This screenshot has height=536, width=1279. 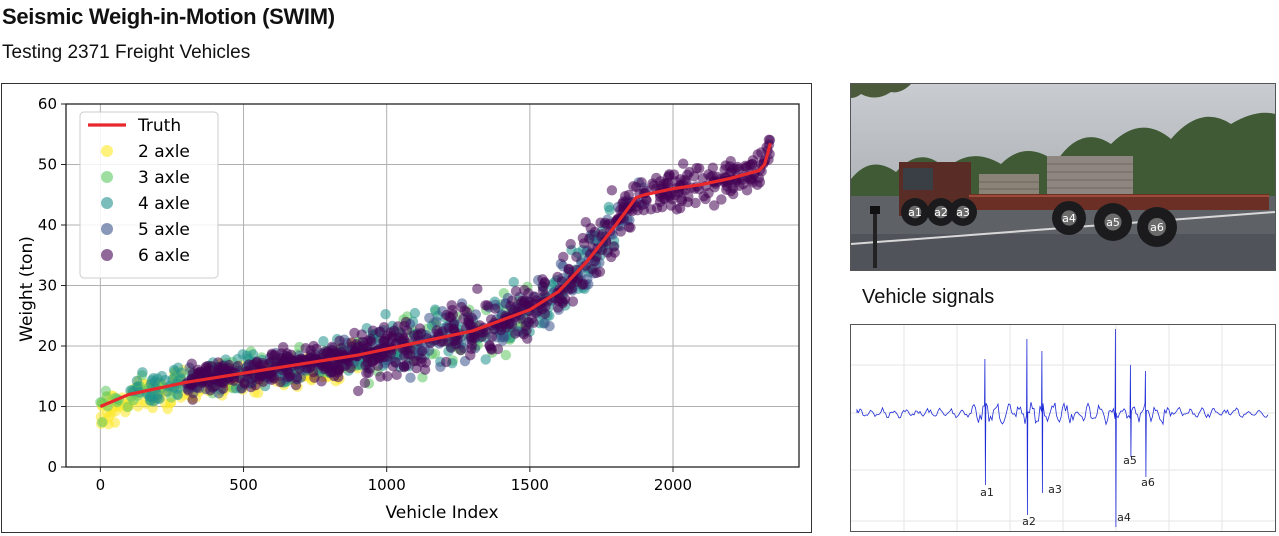 What do you see at coordinates (1063, 252) in the screenshot?
I see `road-shade` at bounding box center [1063, 252].